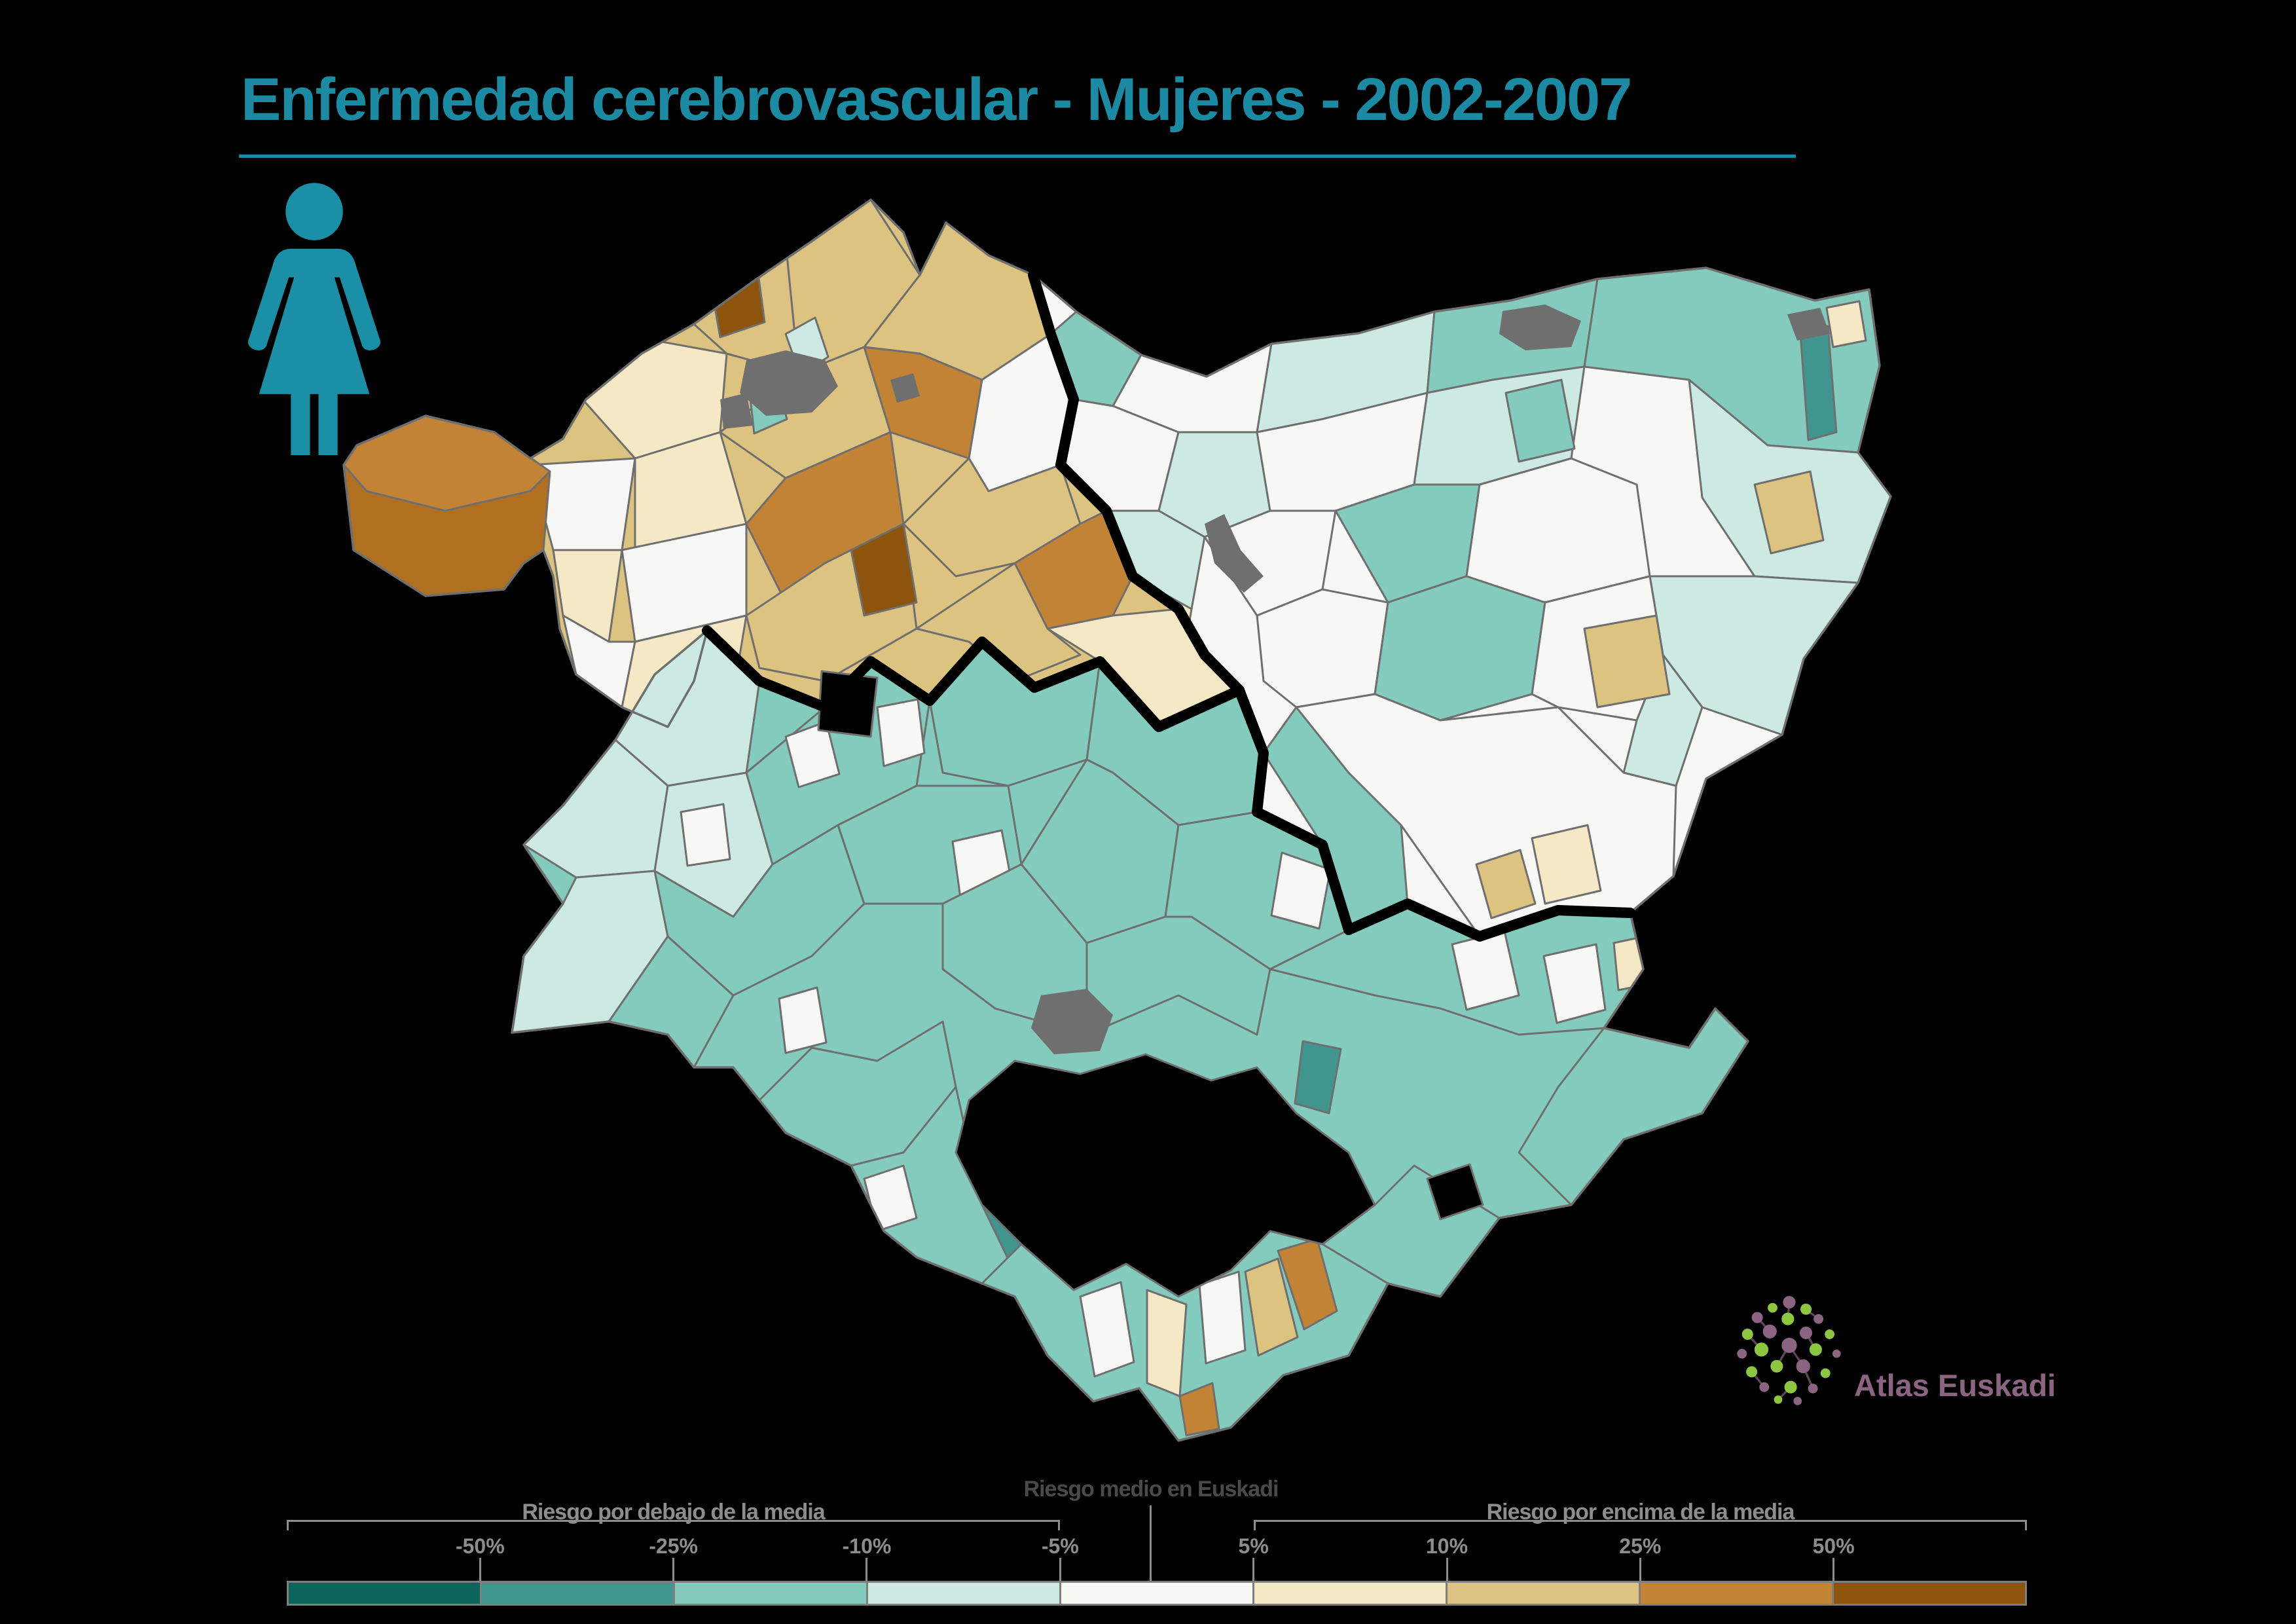 Image resolution: width=2296 pixels, height=1624 pixels. I want to click on female-icon, so click(314, 319).